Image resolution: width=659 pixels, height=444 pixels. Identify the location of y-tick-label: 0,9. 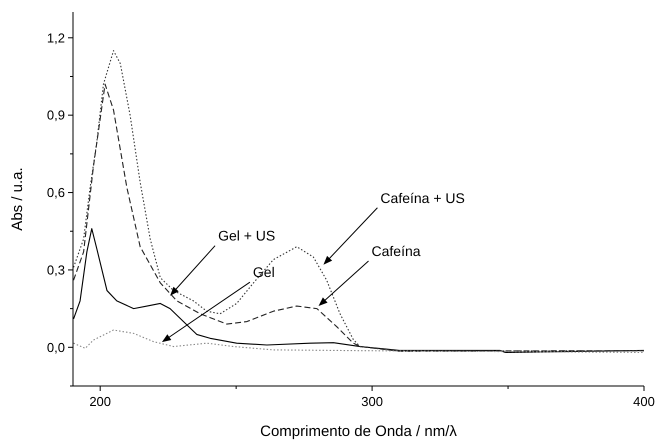
(55, 115).